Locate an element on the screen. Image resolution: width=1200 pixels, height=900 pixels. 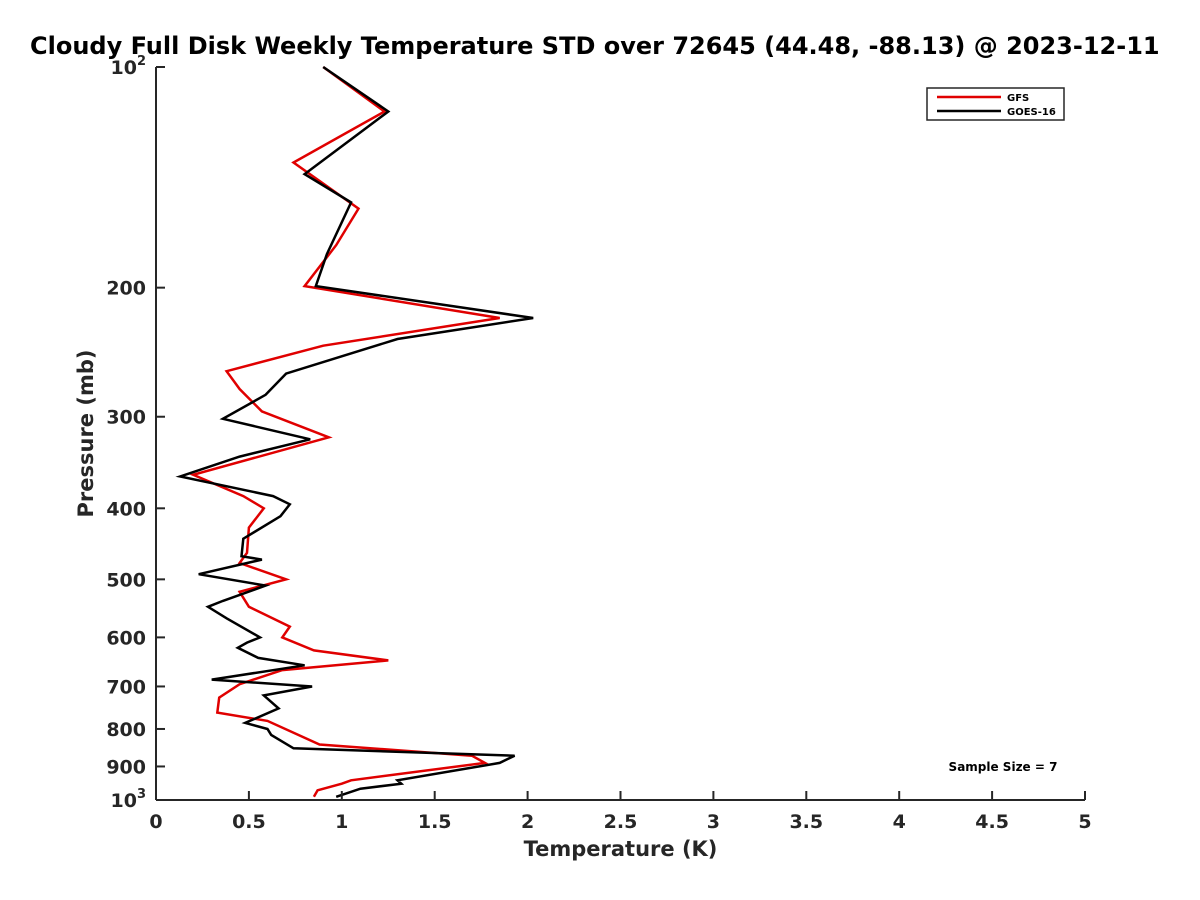
x-axis-ticks: 0 0.5 1 1.5 2 2.5 3 3.5 4 4.5 5 is located at coordinates (620, 812).